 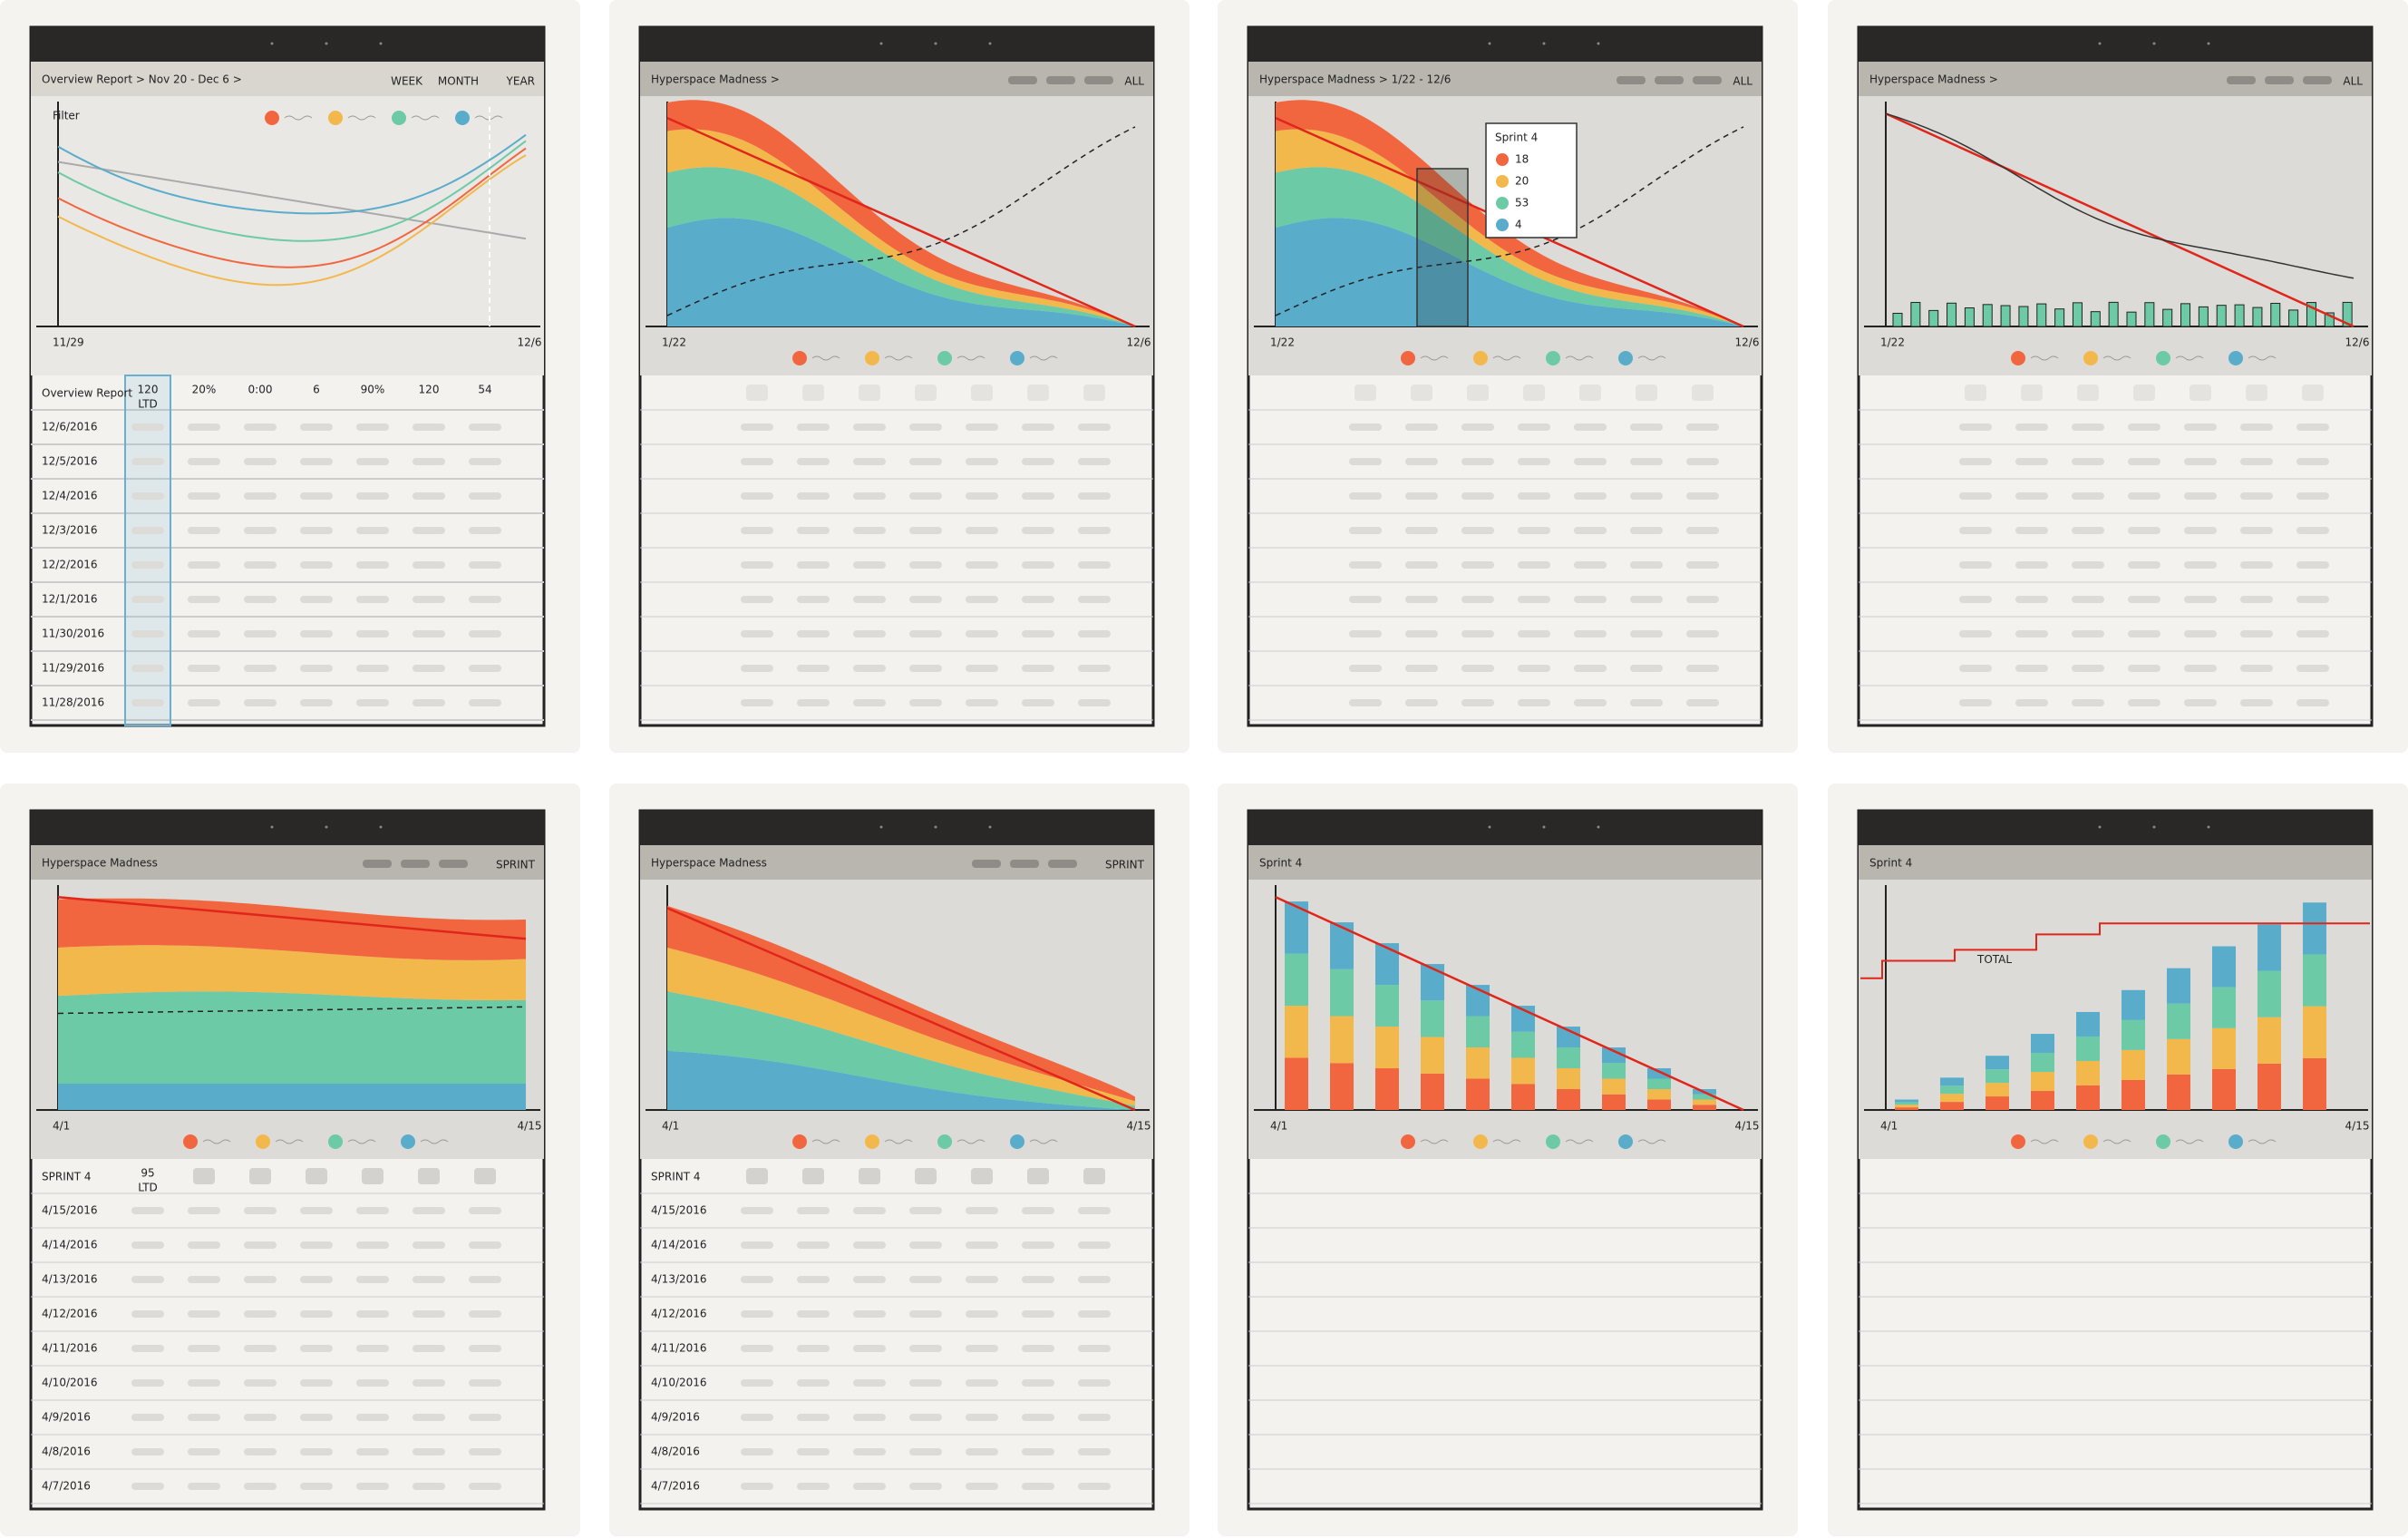 I want to click on tab: YEAR, so click(x=520, y=81).